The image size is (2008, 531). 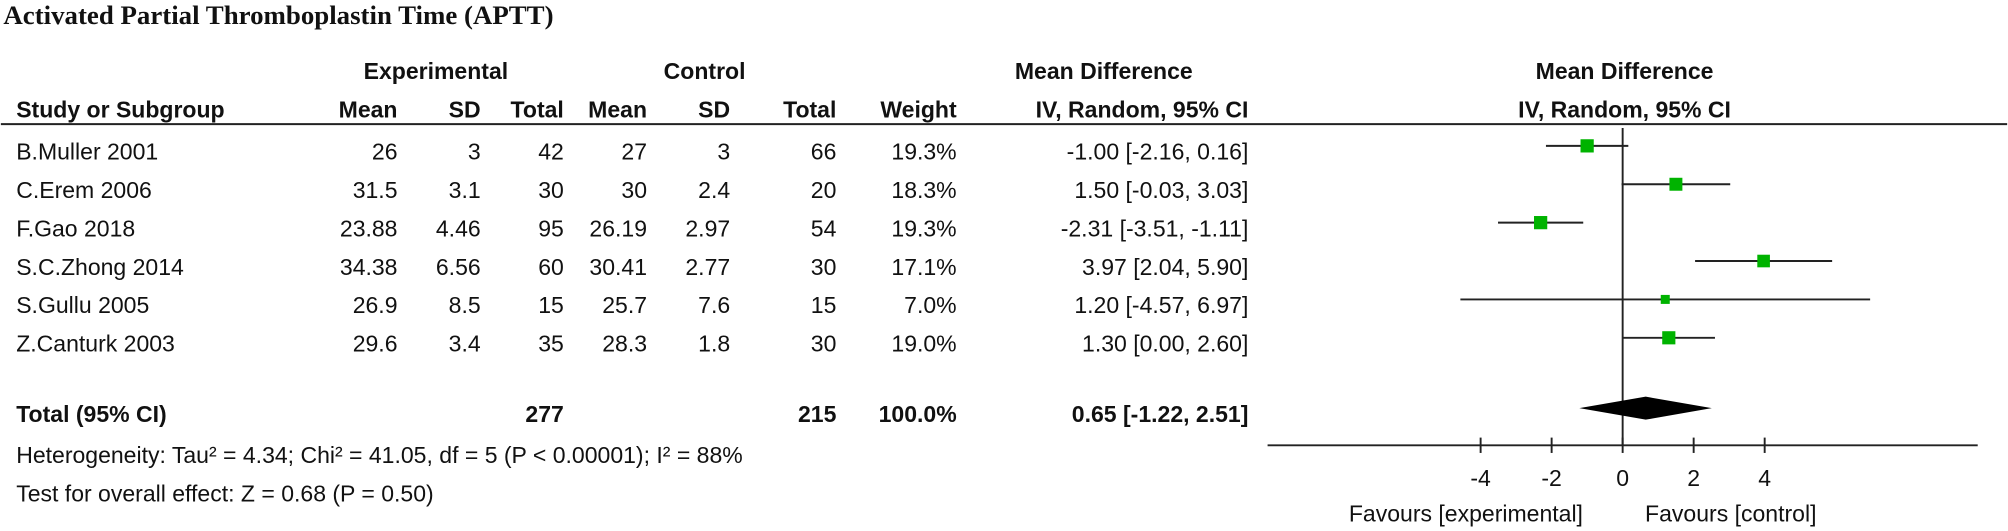 I want to click on study-name: C.Erem 2006, so click(x=84, y=190).